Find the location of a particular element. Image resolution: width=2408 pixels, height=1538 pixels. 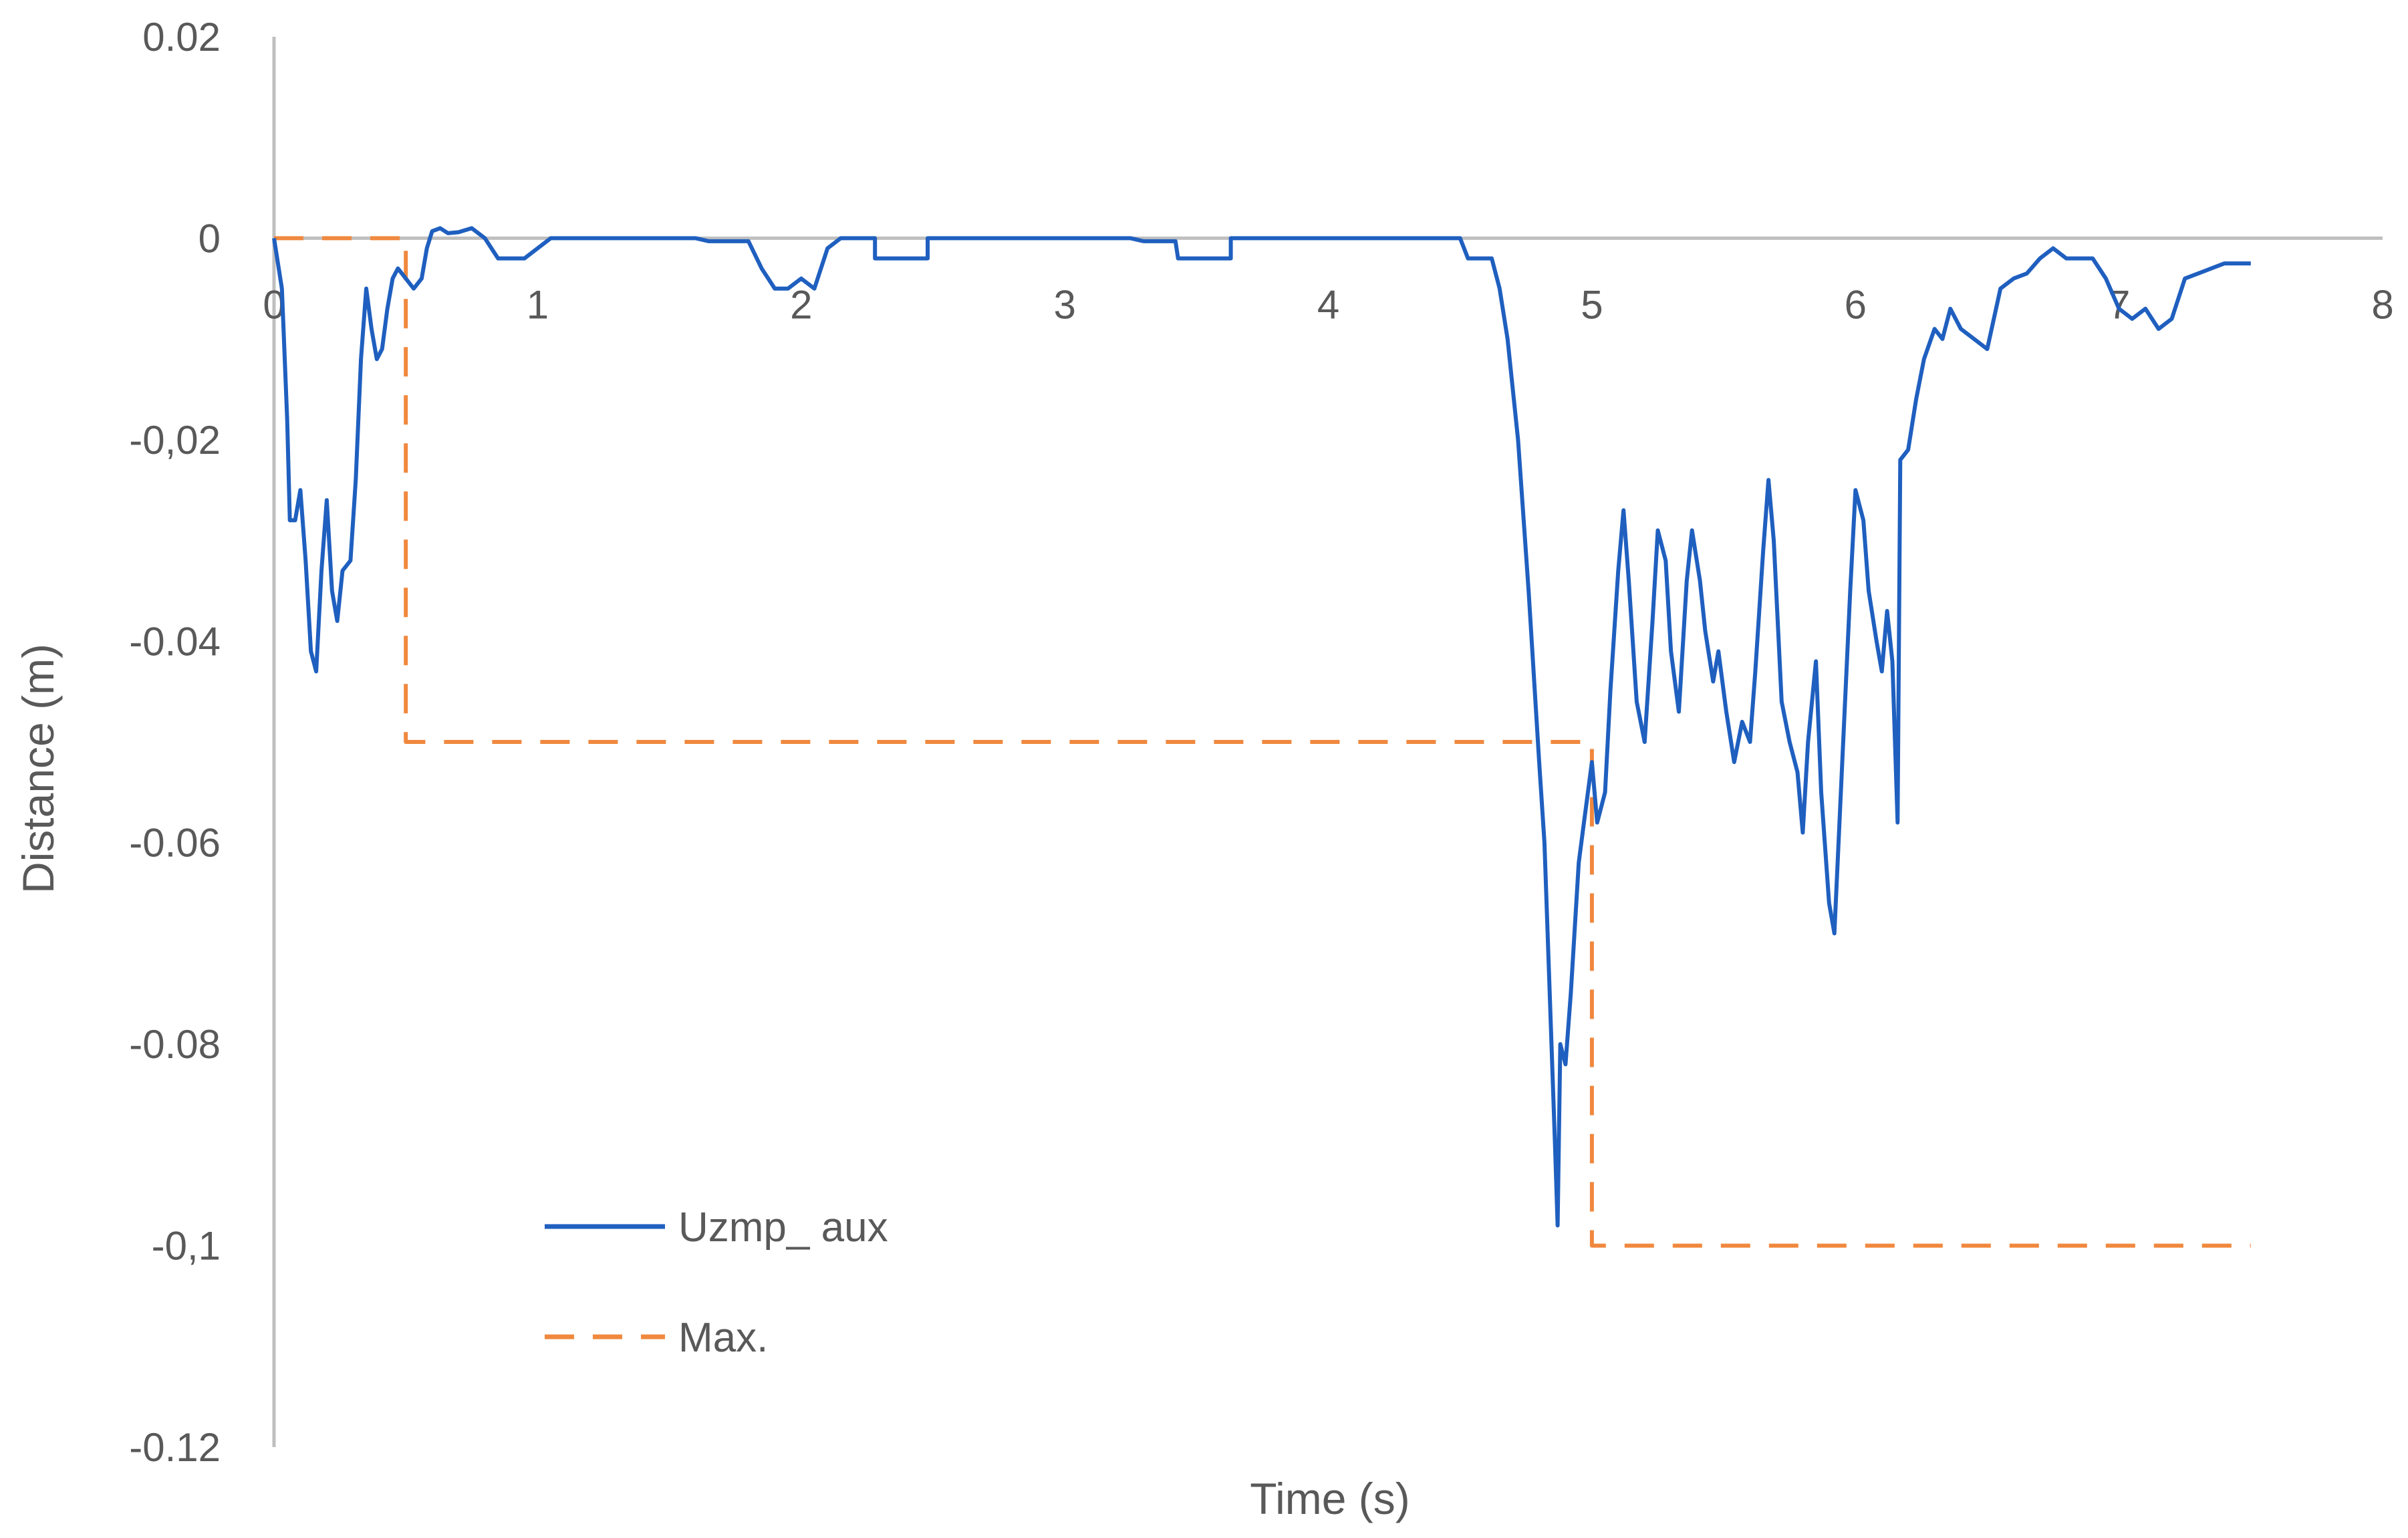

legend: Uzmp_ aux Max. is located at coordinates (717, 1282).